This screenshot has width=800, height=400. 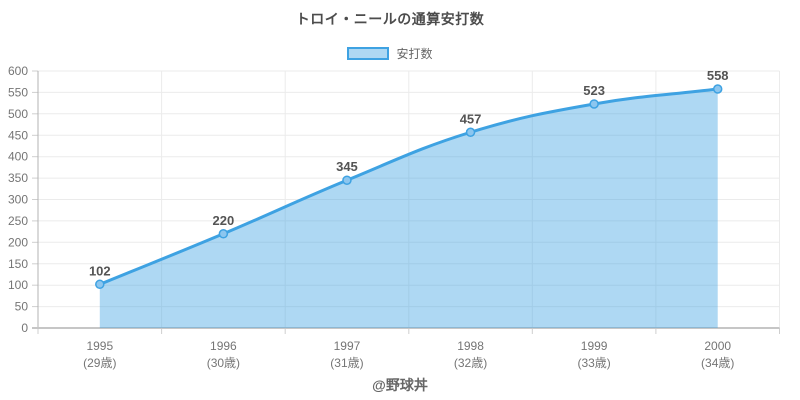 I want to click on data-point-label: 558, so click(x=718, y=75).